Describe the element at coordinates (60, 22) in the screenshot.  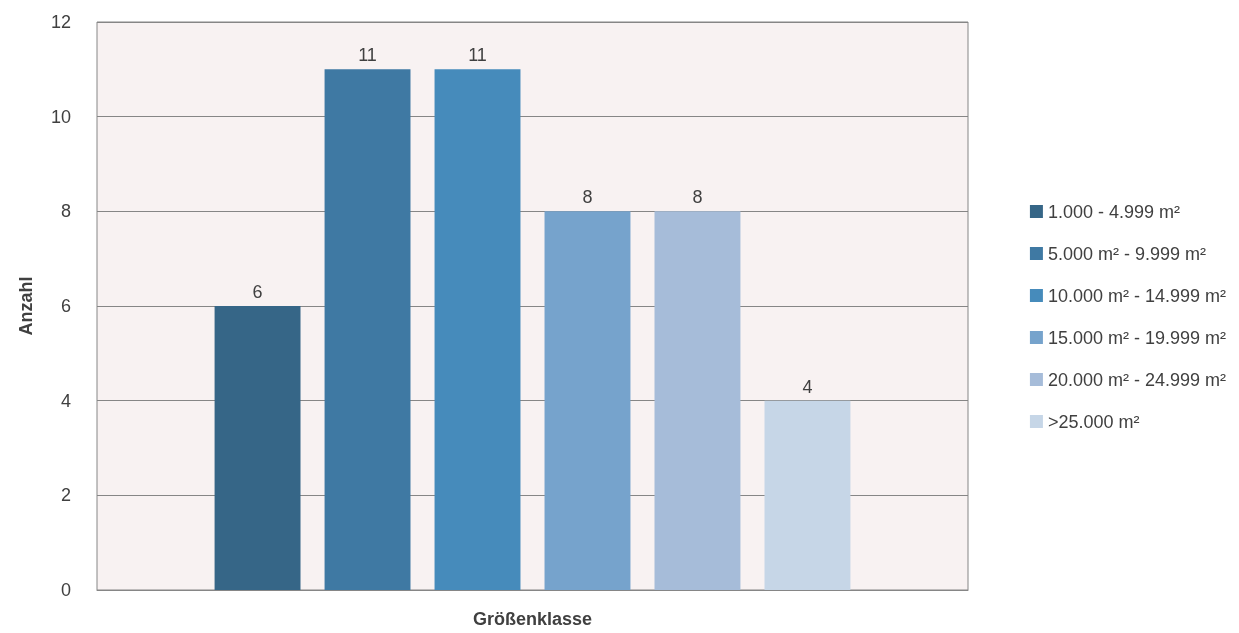
I see `y-tick-label: 12` at that location.